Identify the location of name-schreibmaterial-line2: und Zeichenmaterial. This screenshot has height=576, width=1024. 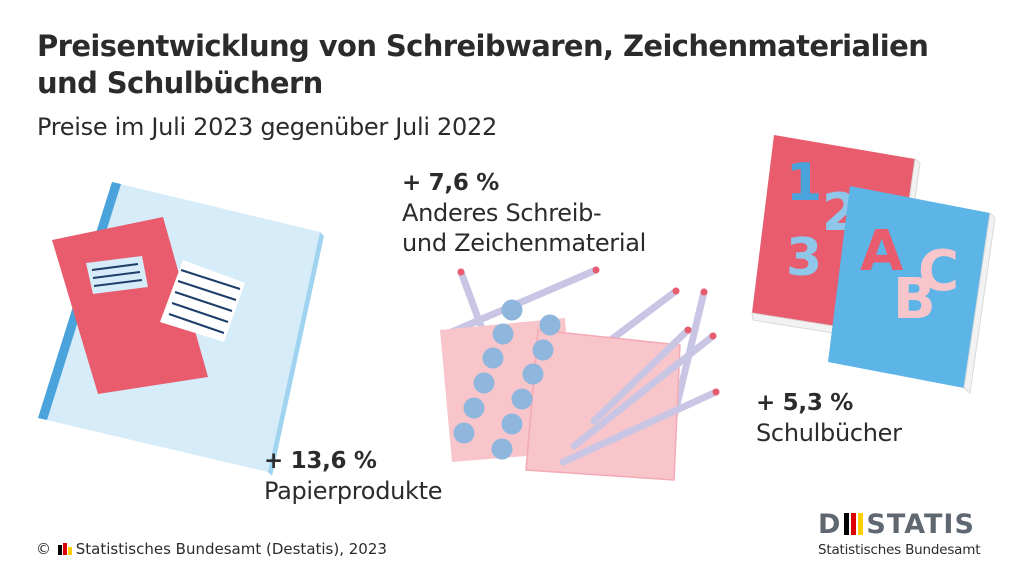
(524, 243).